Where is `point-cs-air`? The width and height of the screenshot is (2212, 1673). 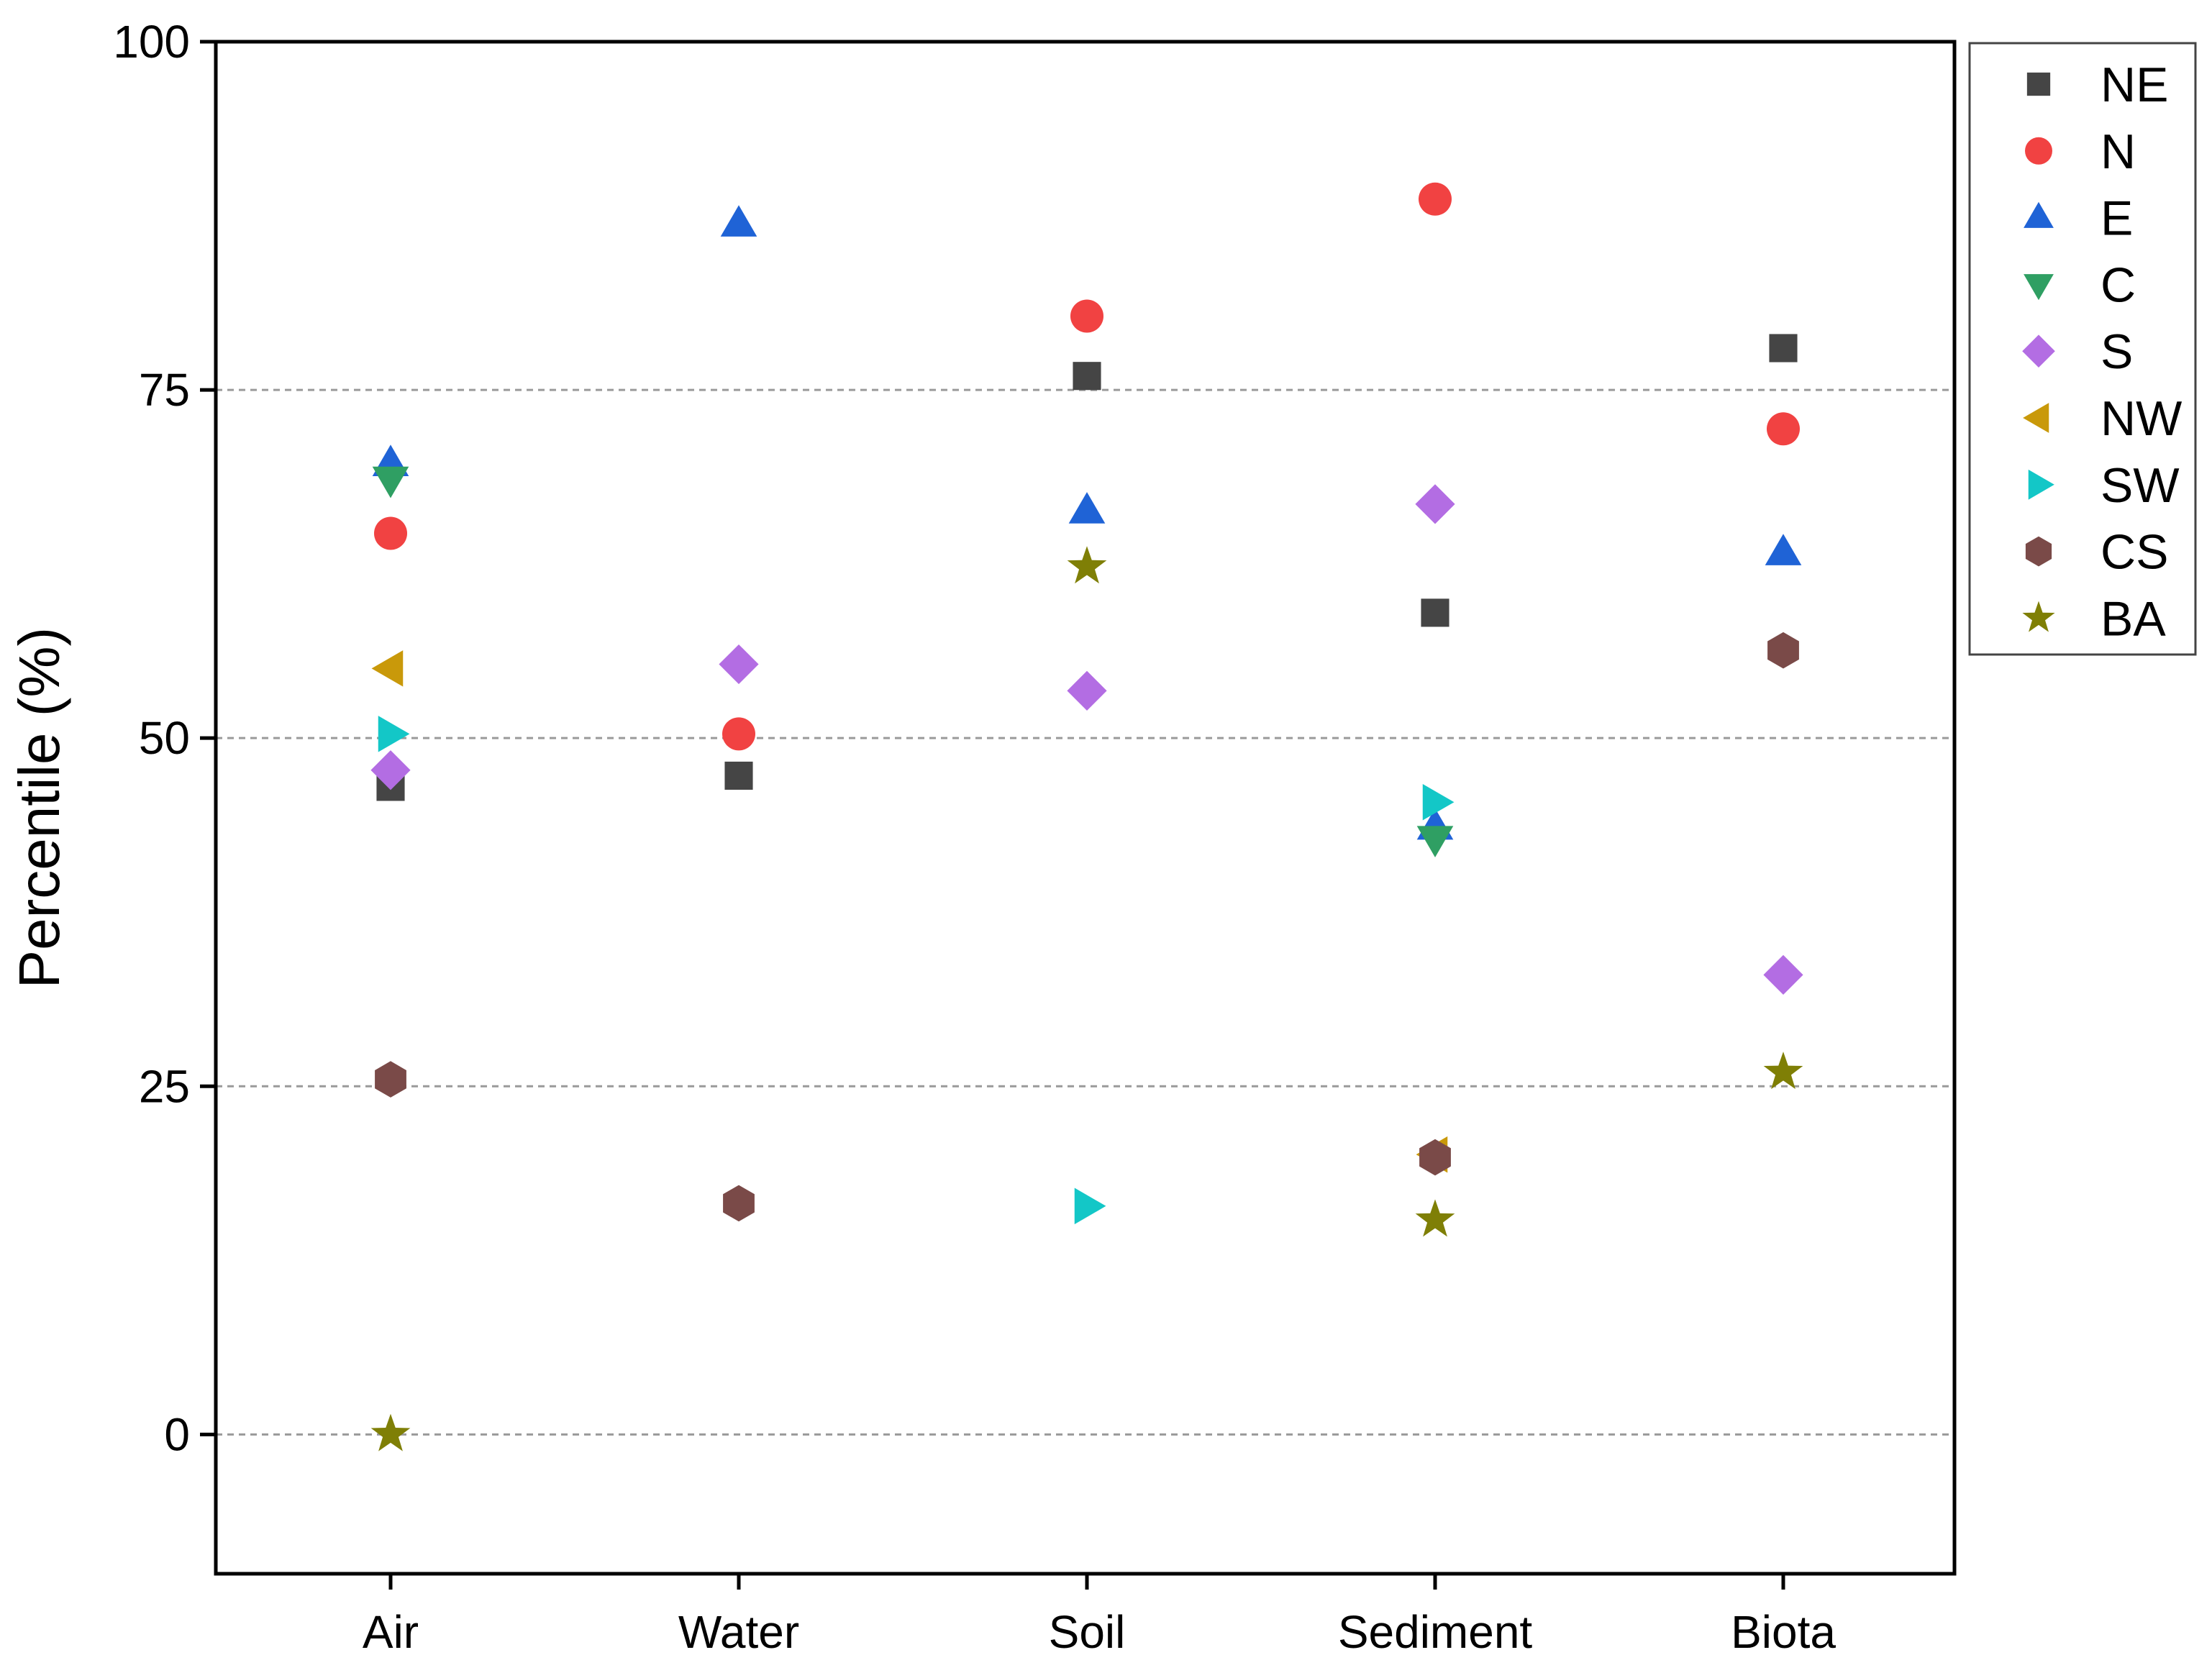 point-cs-air is located at coordinates (391, 1080).